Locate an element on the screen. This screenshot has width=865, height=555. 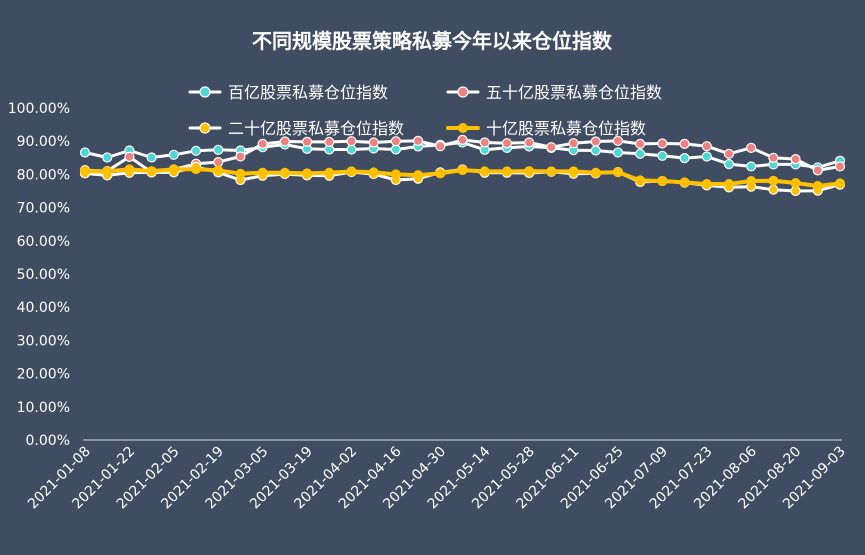
y-tick-label: 30.00% is located at coordinates (43, 341).